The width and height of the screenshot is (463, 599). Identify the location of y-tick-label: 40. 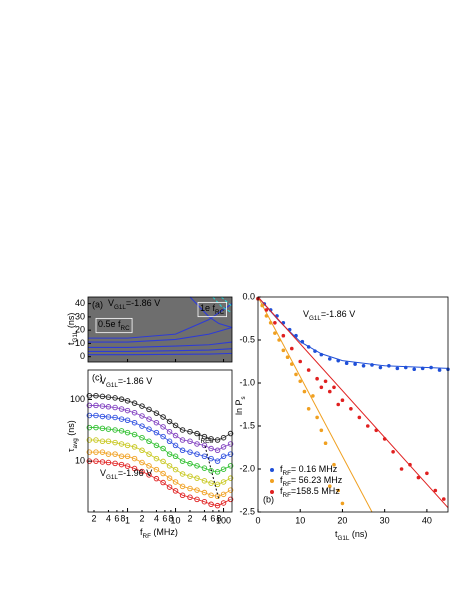
(80, 303).